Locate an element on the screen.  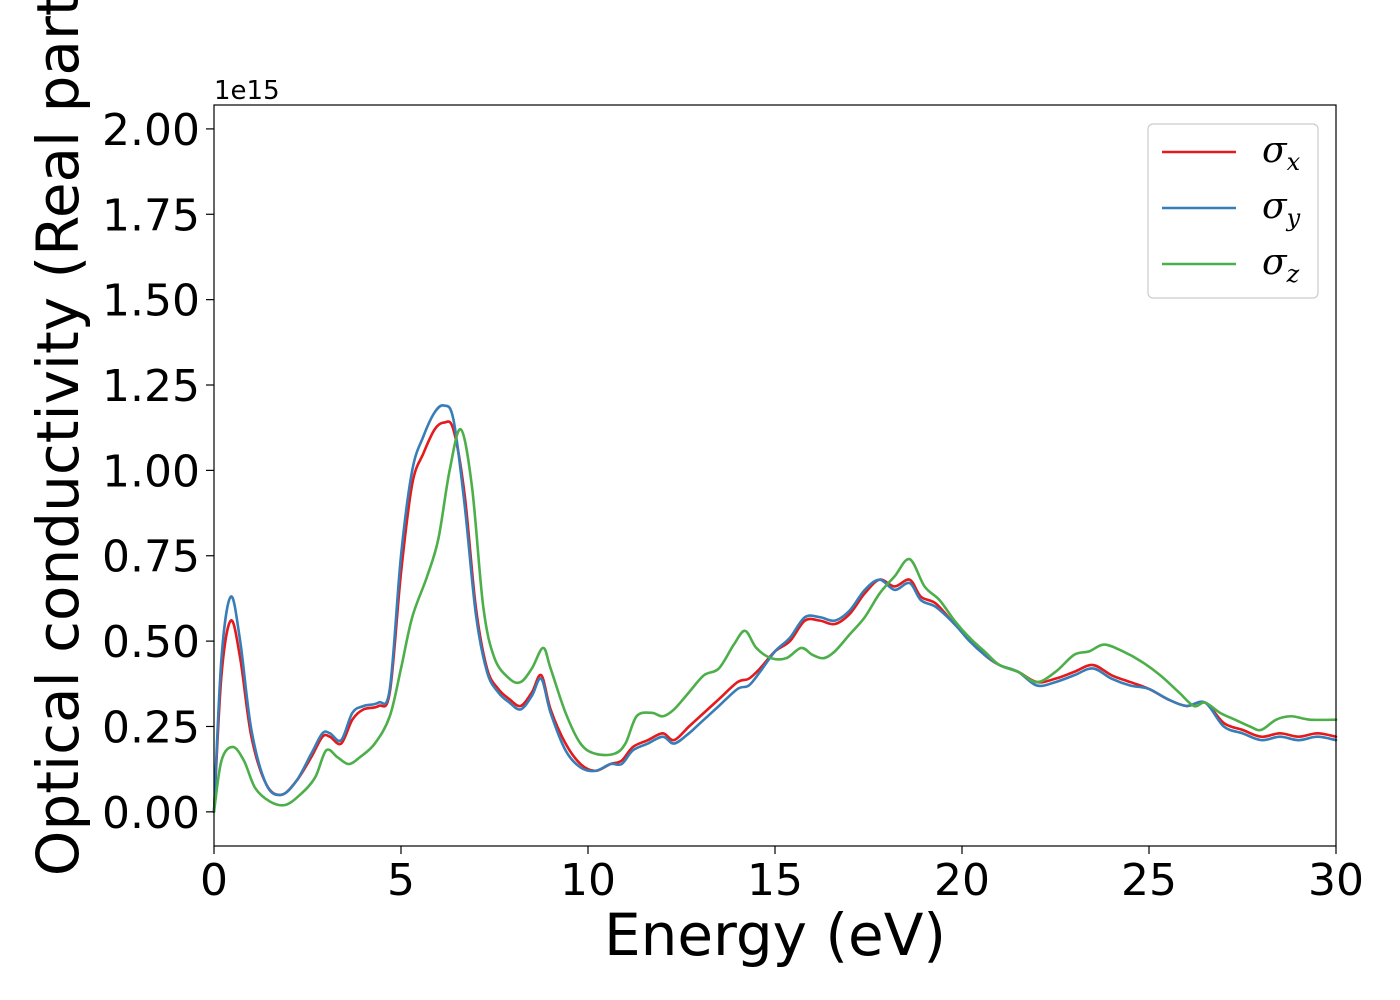
y-tick-label: 1.25 is located at coordinates (151, 386).